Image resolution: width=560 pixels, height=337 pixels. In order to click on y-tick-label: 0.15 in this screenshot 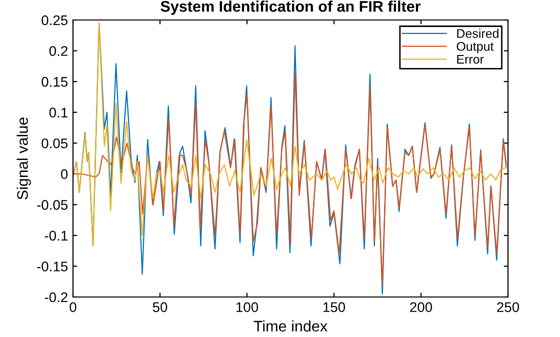, I will do `click(55, 81)`.